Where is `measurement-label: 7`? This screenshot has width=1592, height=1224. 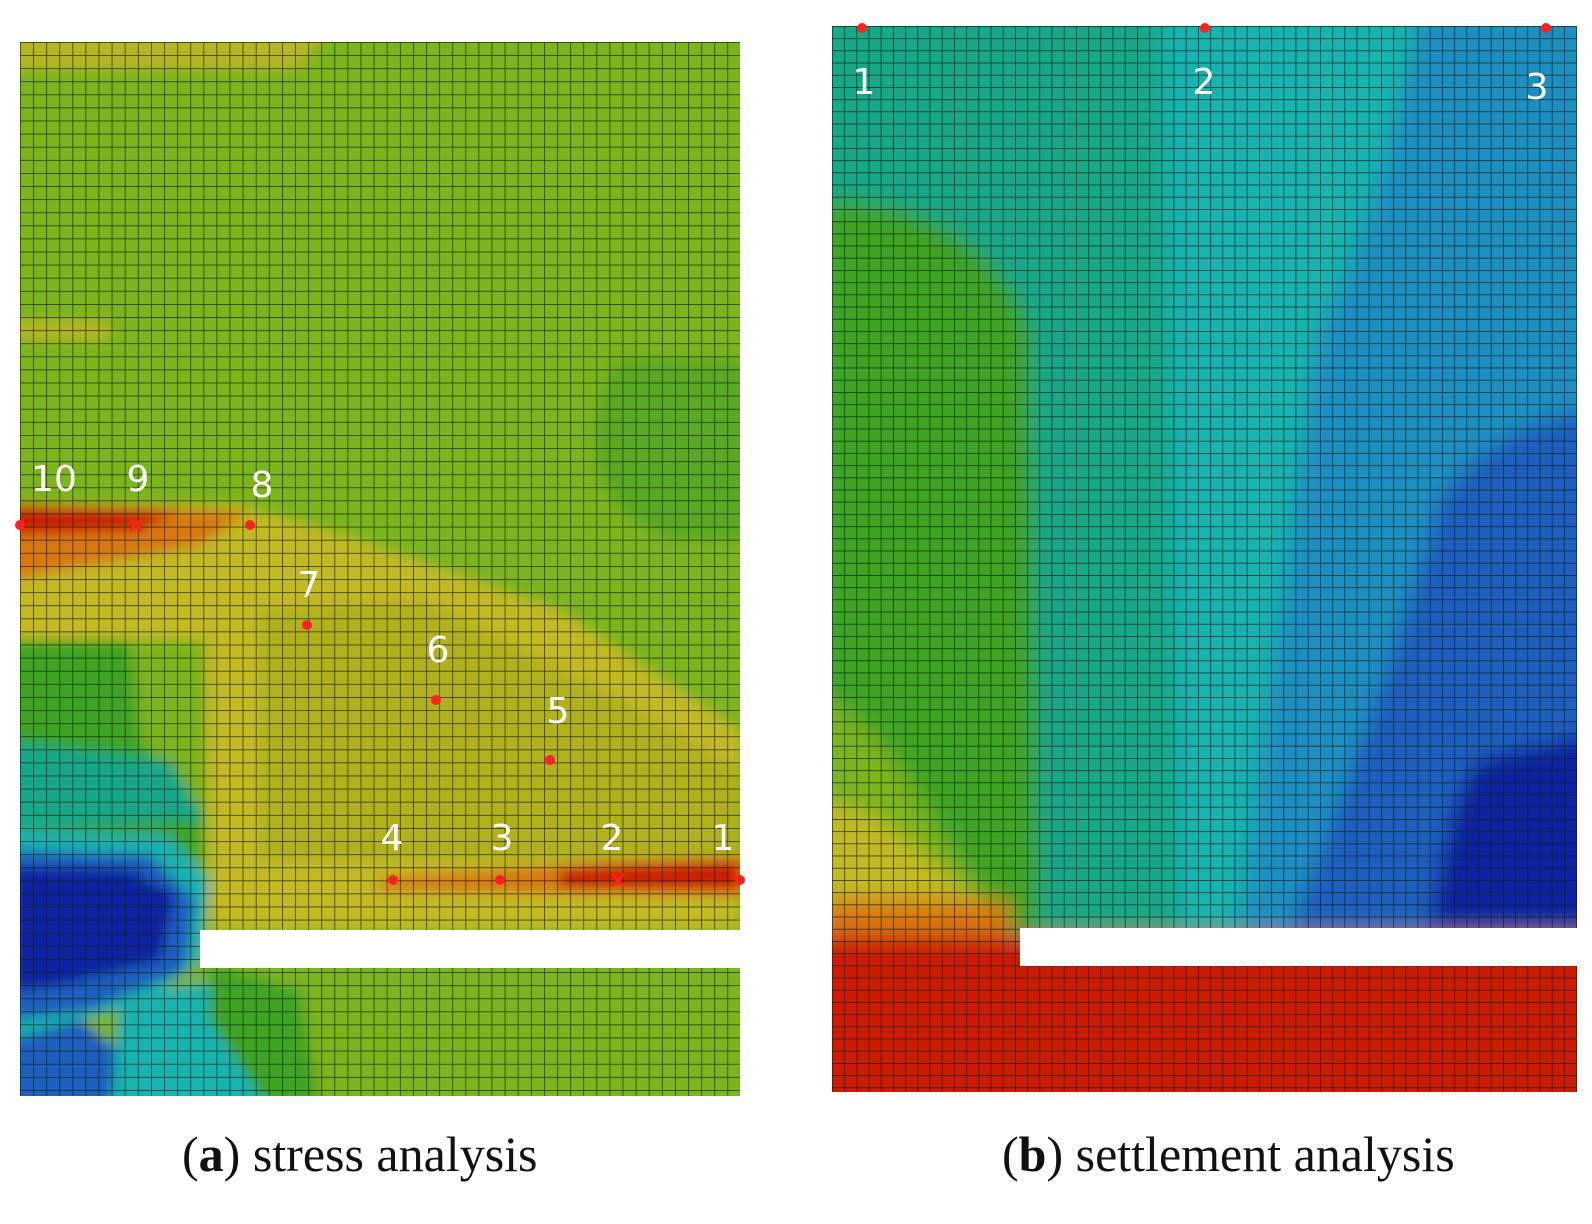
measurement-label: 7 is located at coordinates (309, 585).